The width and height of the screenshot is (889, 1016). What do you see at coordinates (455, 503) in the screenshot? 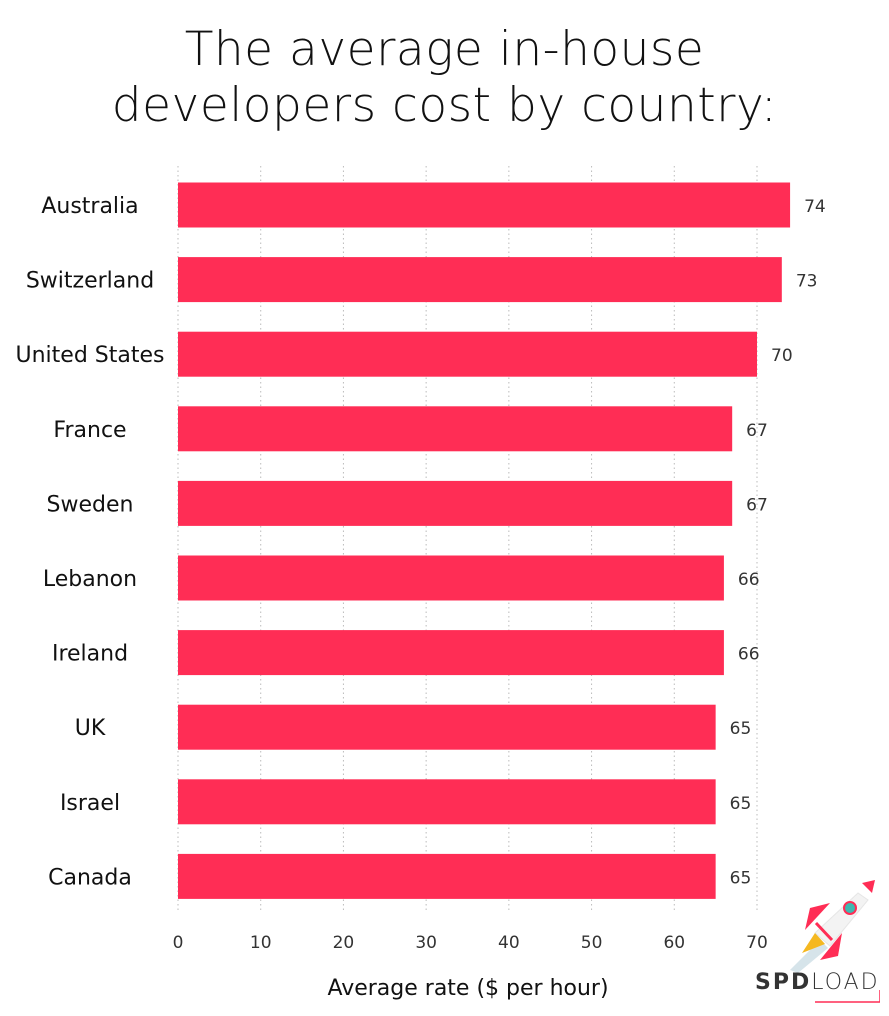
I see `bar-sweden` at bounding box center [455, 503].